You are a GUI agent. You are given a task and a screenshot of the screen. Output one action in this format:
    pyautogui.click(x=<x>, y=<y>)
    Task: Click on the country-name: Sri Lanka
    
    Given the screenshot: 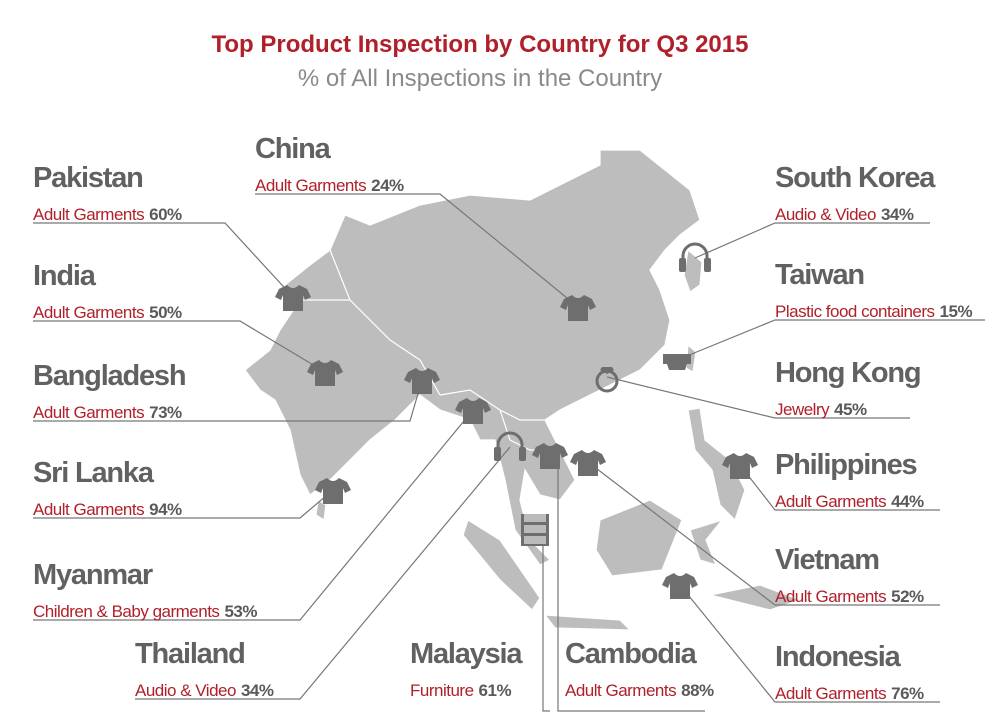 What is the action you would take?
    pyautogui.click(x=94, y=473)
    